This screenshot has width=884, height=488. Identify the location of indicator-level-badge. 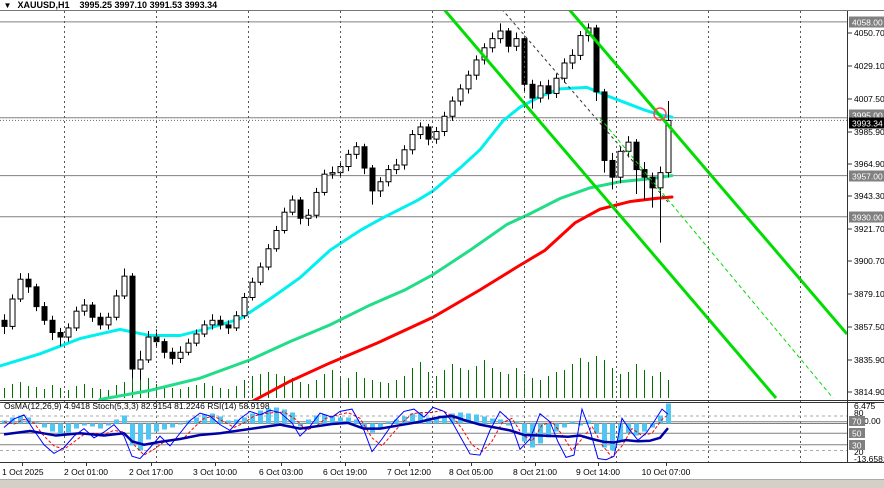
(857, 421).